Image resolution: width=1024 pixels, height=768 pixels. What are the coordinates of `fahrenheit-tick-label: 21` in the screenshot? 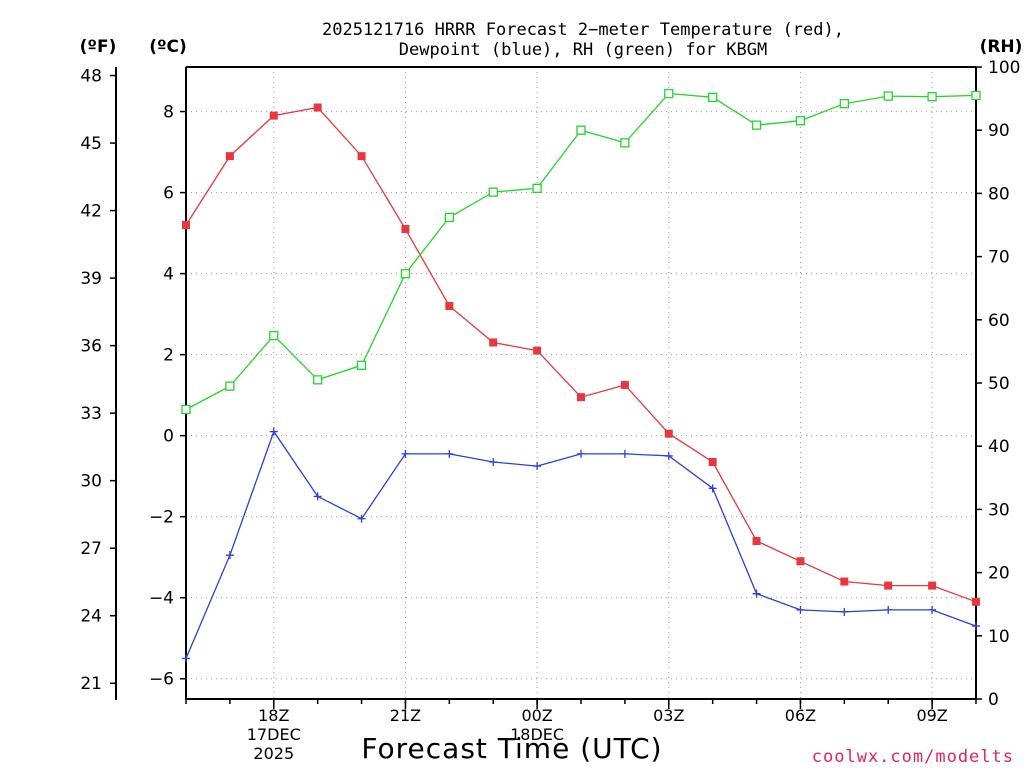 It's located at (91, 684).